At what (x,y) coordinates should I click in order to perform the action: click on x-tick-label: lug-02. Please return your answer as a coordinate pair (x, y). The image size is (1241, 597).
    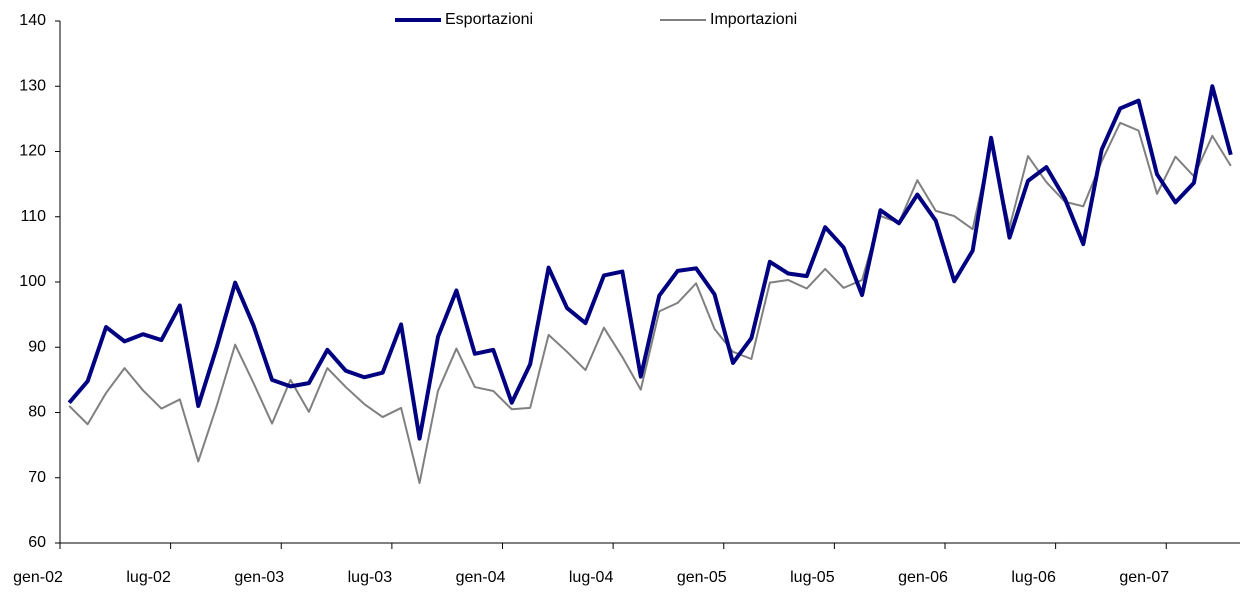
    Looking at the image, I should click on (148, 577).